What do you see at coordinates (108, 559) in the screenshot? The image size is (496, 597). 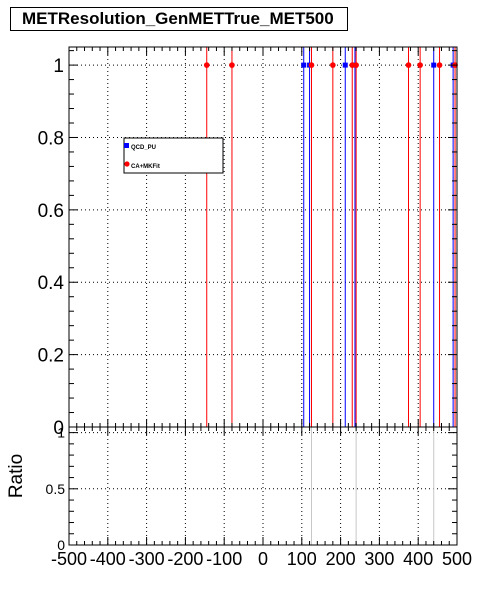 I see `x-tick-label: -400` at bounding box center [108, 559].